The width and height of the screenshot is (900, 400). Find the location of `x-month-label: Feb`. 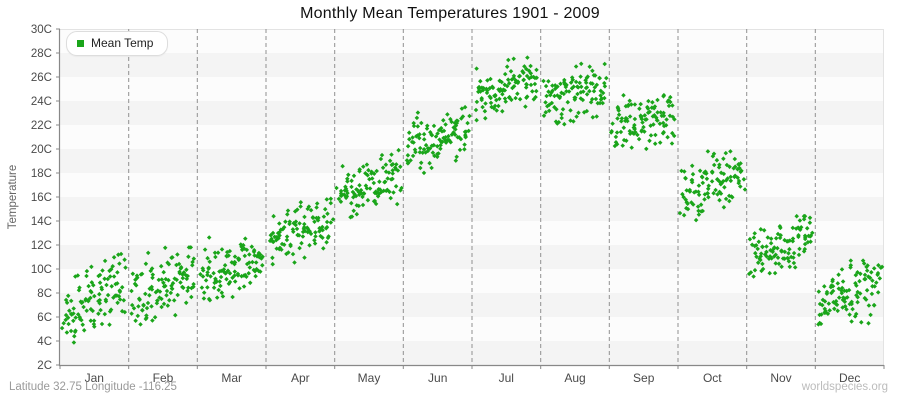

x-month-label: Feb is located at coordinates (163, 378).